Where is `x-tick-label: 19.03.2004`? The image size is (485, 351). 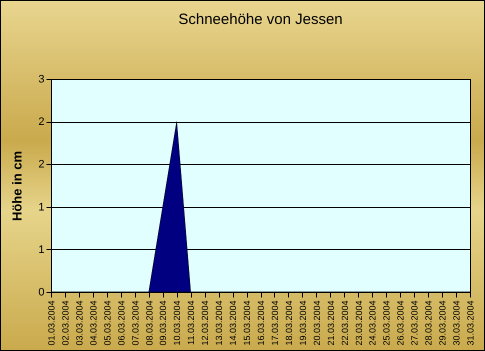
x-tick-label: 19.03.2004 is located at coordinates (303, 323).